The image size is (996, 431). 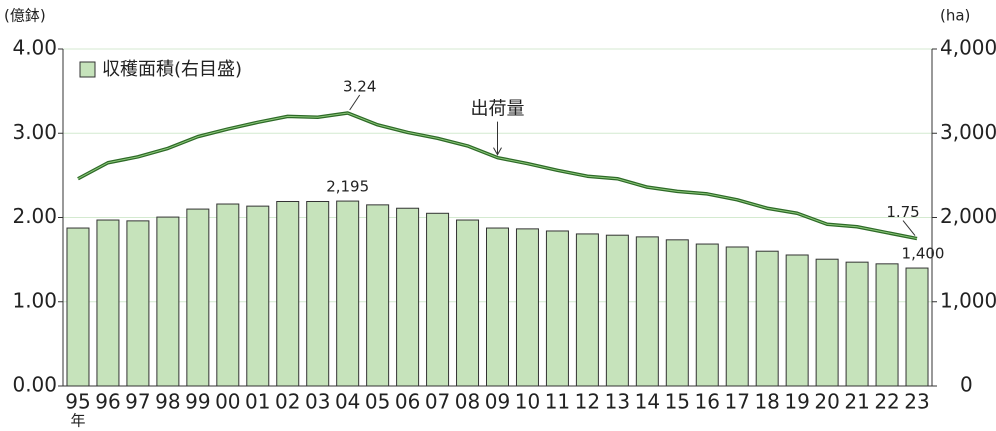 I want to click on y2-tick-label: 1,000, so click(x=968, y=300).